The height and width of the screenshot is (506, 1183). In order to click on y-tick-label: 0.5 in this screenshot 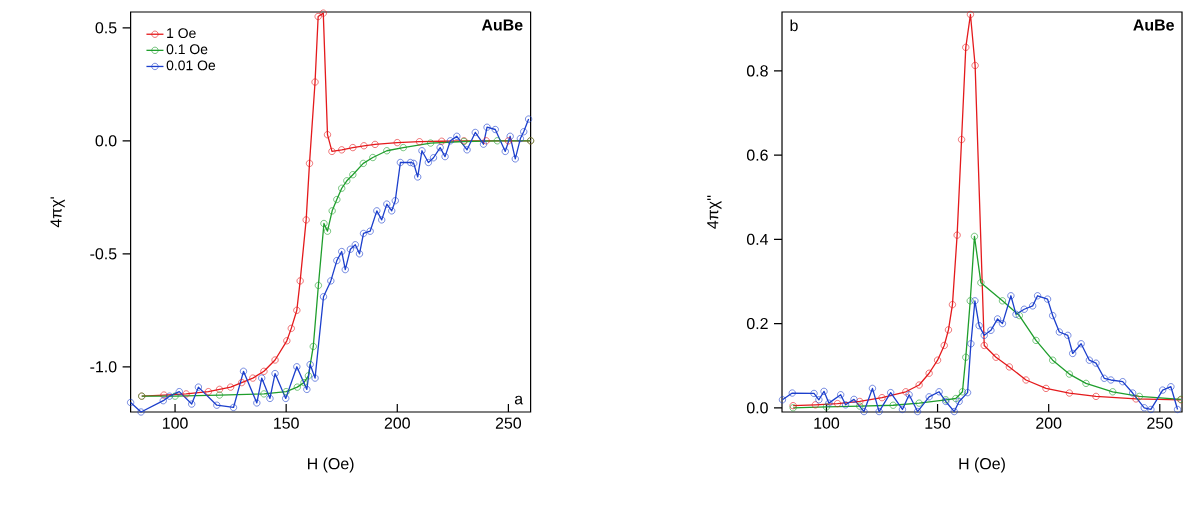, I will do `click(106, 28)`.